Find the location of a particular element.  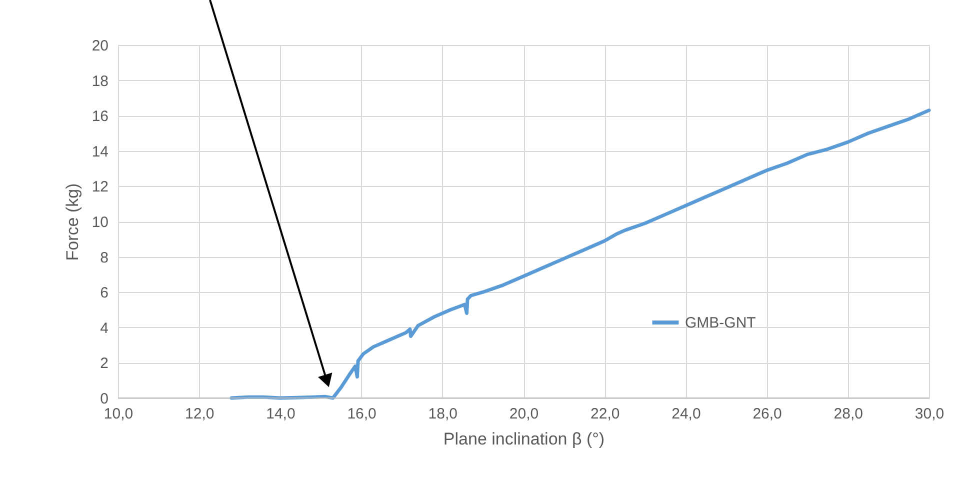

y-tick-label: 14 is located at coordinates (100, 151).